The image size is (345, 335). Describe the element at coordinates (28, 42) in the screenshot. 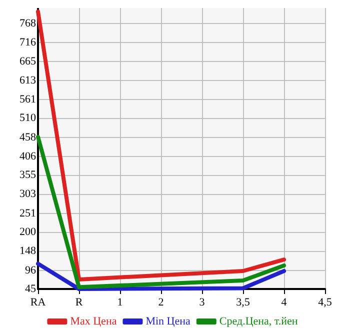

I see `y-tick-label: 716` at that location.